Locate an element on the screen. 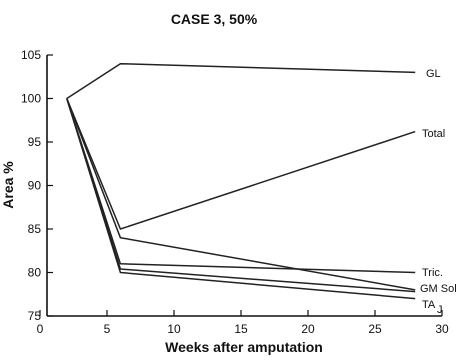 The height and width of the screenshot is (360, 468). y-tick-label: 100 is located at coordinates (31, 99).